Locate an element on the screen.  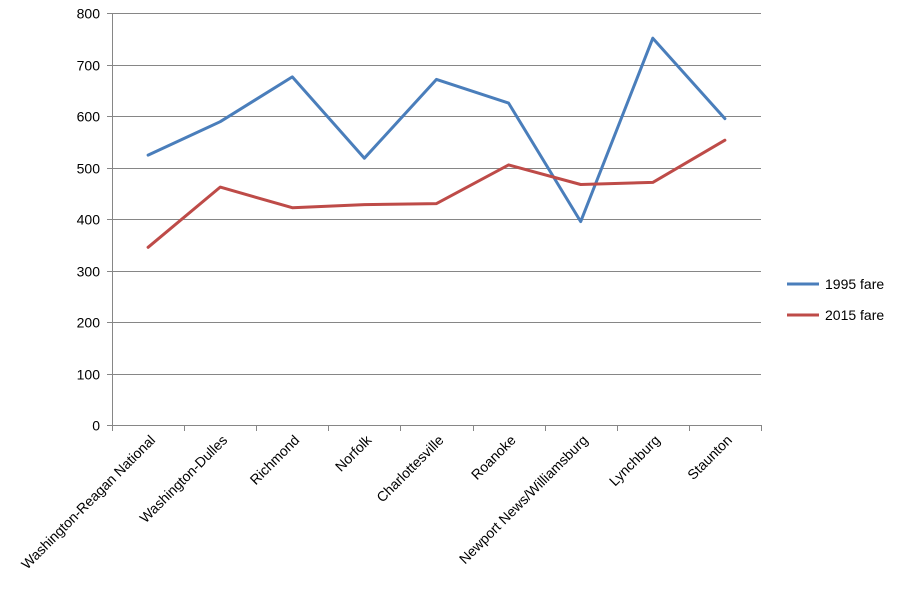
x-tick-label: Washington-Reagan National is located at coordinates (88, 502).